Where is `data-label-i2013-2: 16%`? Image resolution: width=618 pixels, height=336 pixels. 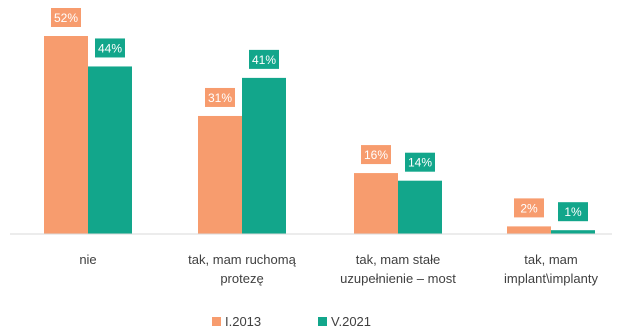 data-label-i2013-2: 16% is located at coordinates (376, 155).